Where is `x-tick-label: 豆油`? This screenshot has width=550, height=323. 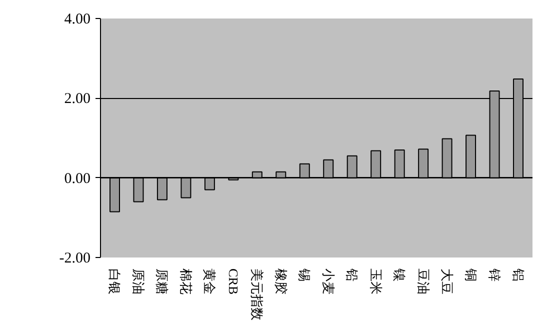 x-tick-label: 豆油 is located at coordinates (423, 281).